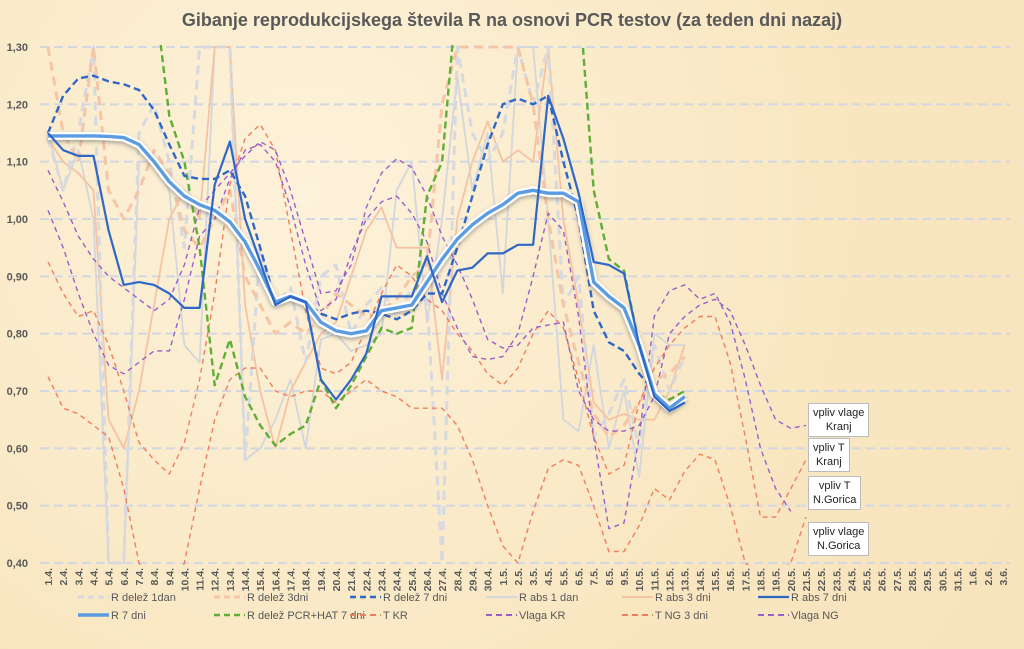 The width and height of the screenshot is (1024, 649). I want to click on y-tick-label: 0,60, so click(17, 449).